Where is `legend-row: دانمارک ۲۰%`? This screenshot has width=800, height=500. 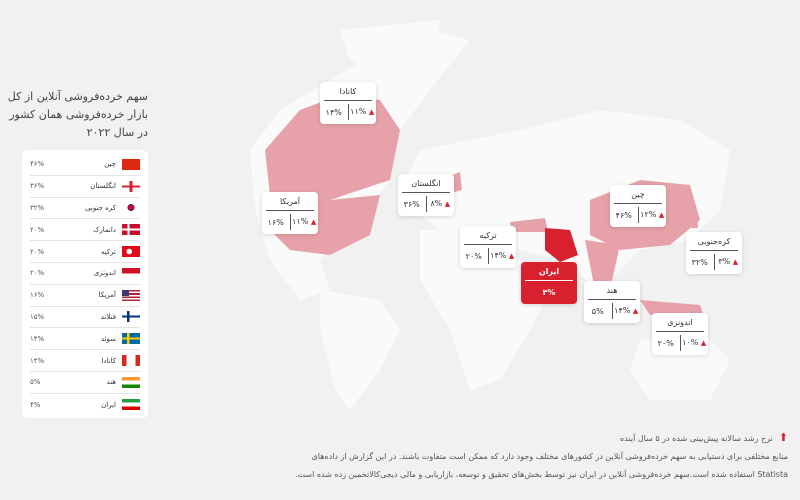 legend-row: دانمارک ۲۰% is located at coordinates (85, 230).